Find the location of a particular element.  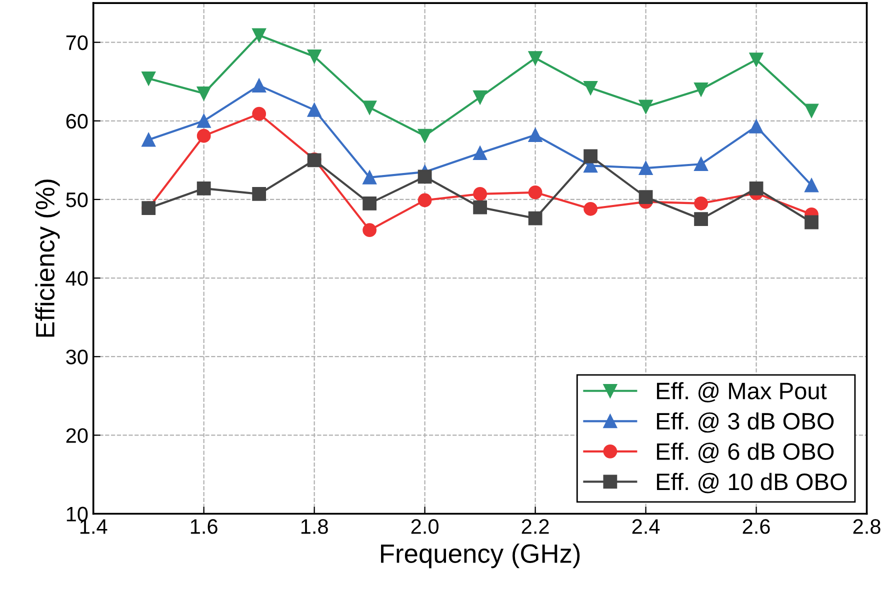

legend-label: Eff. @ 6 dB OBO is located at coordinates (745, 452).